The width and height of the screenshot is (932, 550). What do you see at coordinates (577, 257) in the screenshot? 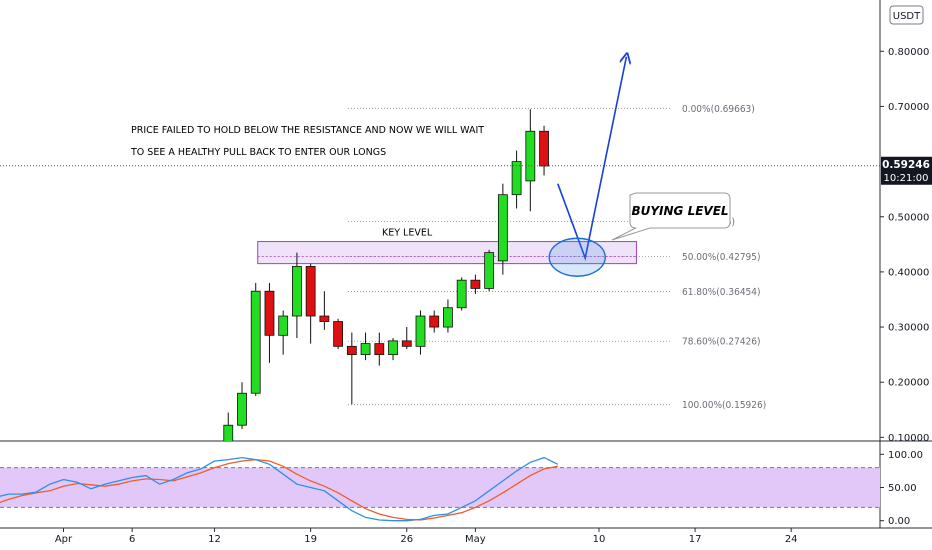
I see `buy-zone-ellipse` at bounding box center [577, 257].